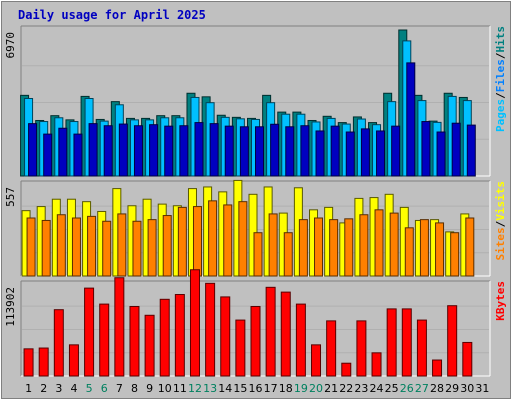  I want to click on x-tick-label: 9, so click(149, 388).